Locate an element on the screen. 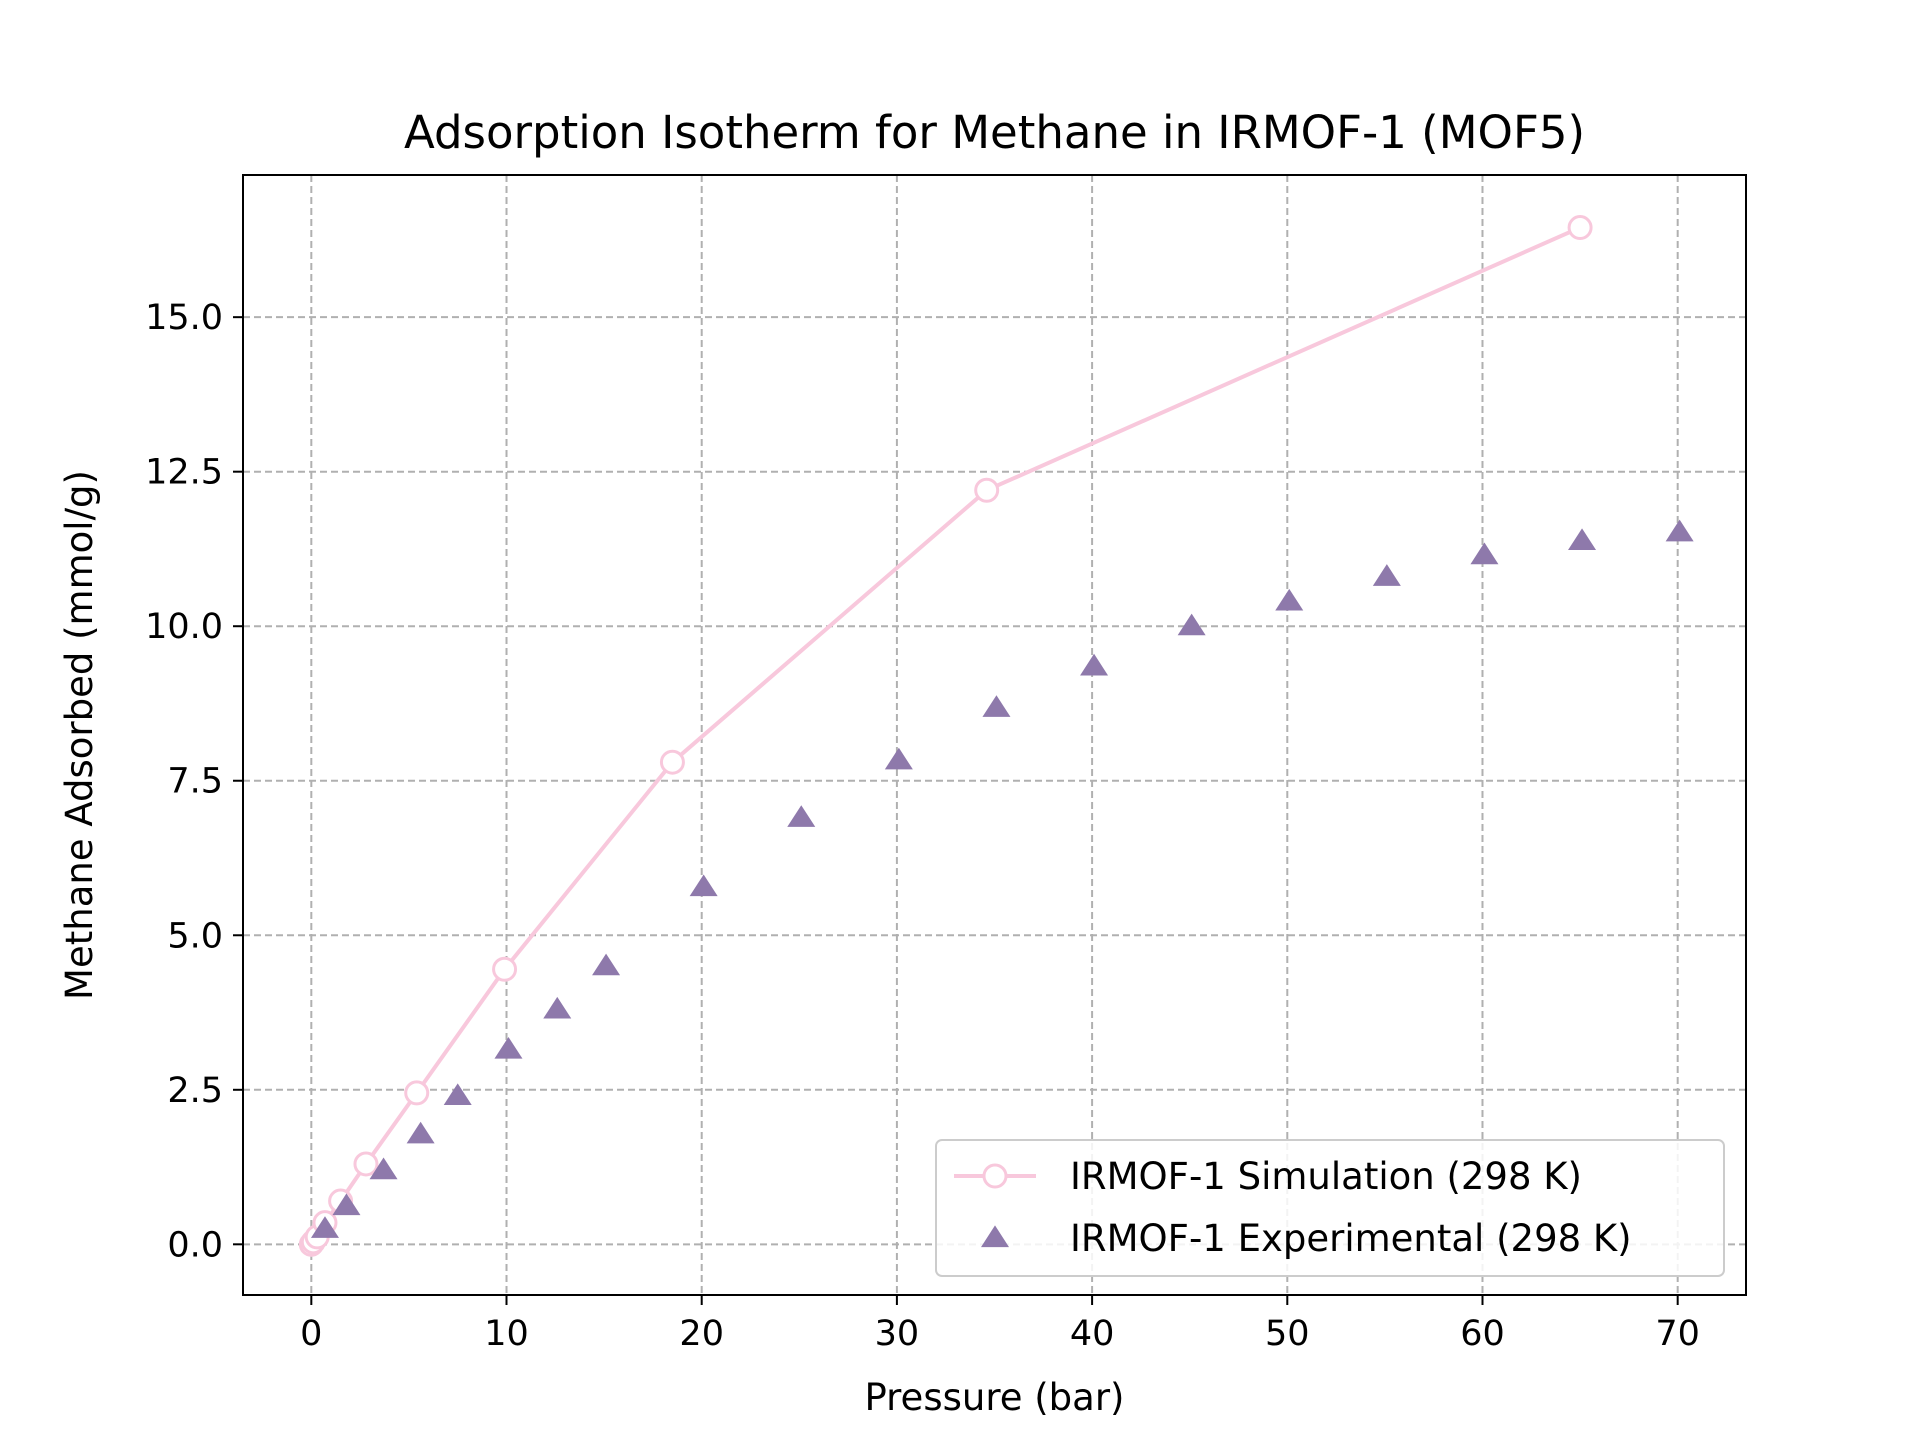 The height and width of the screenshot is (1440, 1920). y-tick-label: 15.0 is located at coordinates (184, 318).